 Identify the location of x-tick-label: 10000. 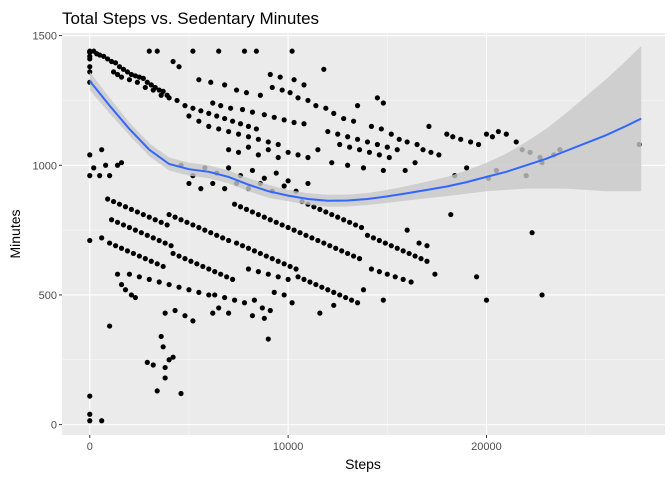
(288, 447).